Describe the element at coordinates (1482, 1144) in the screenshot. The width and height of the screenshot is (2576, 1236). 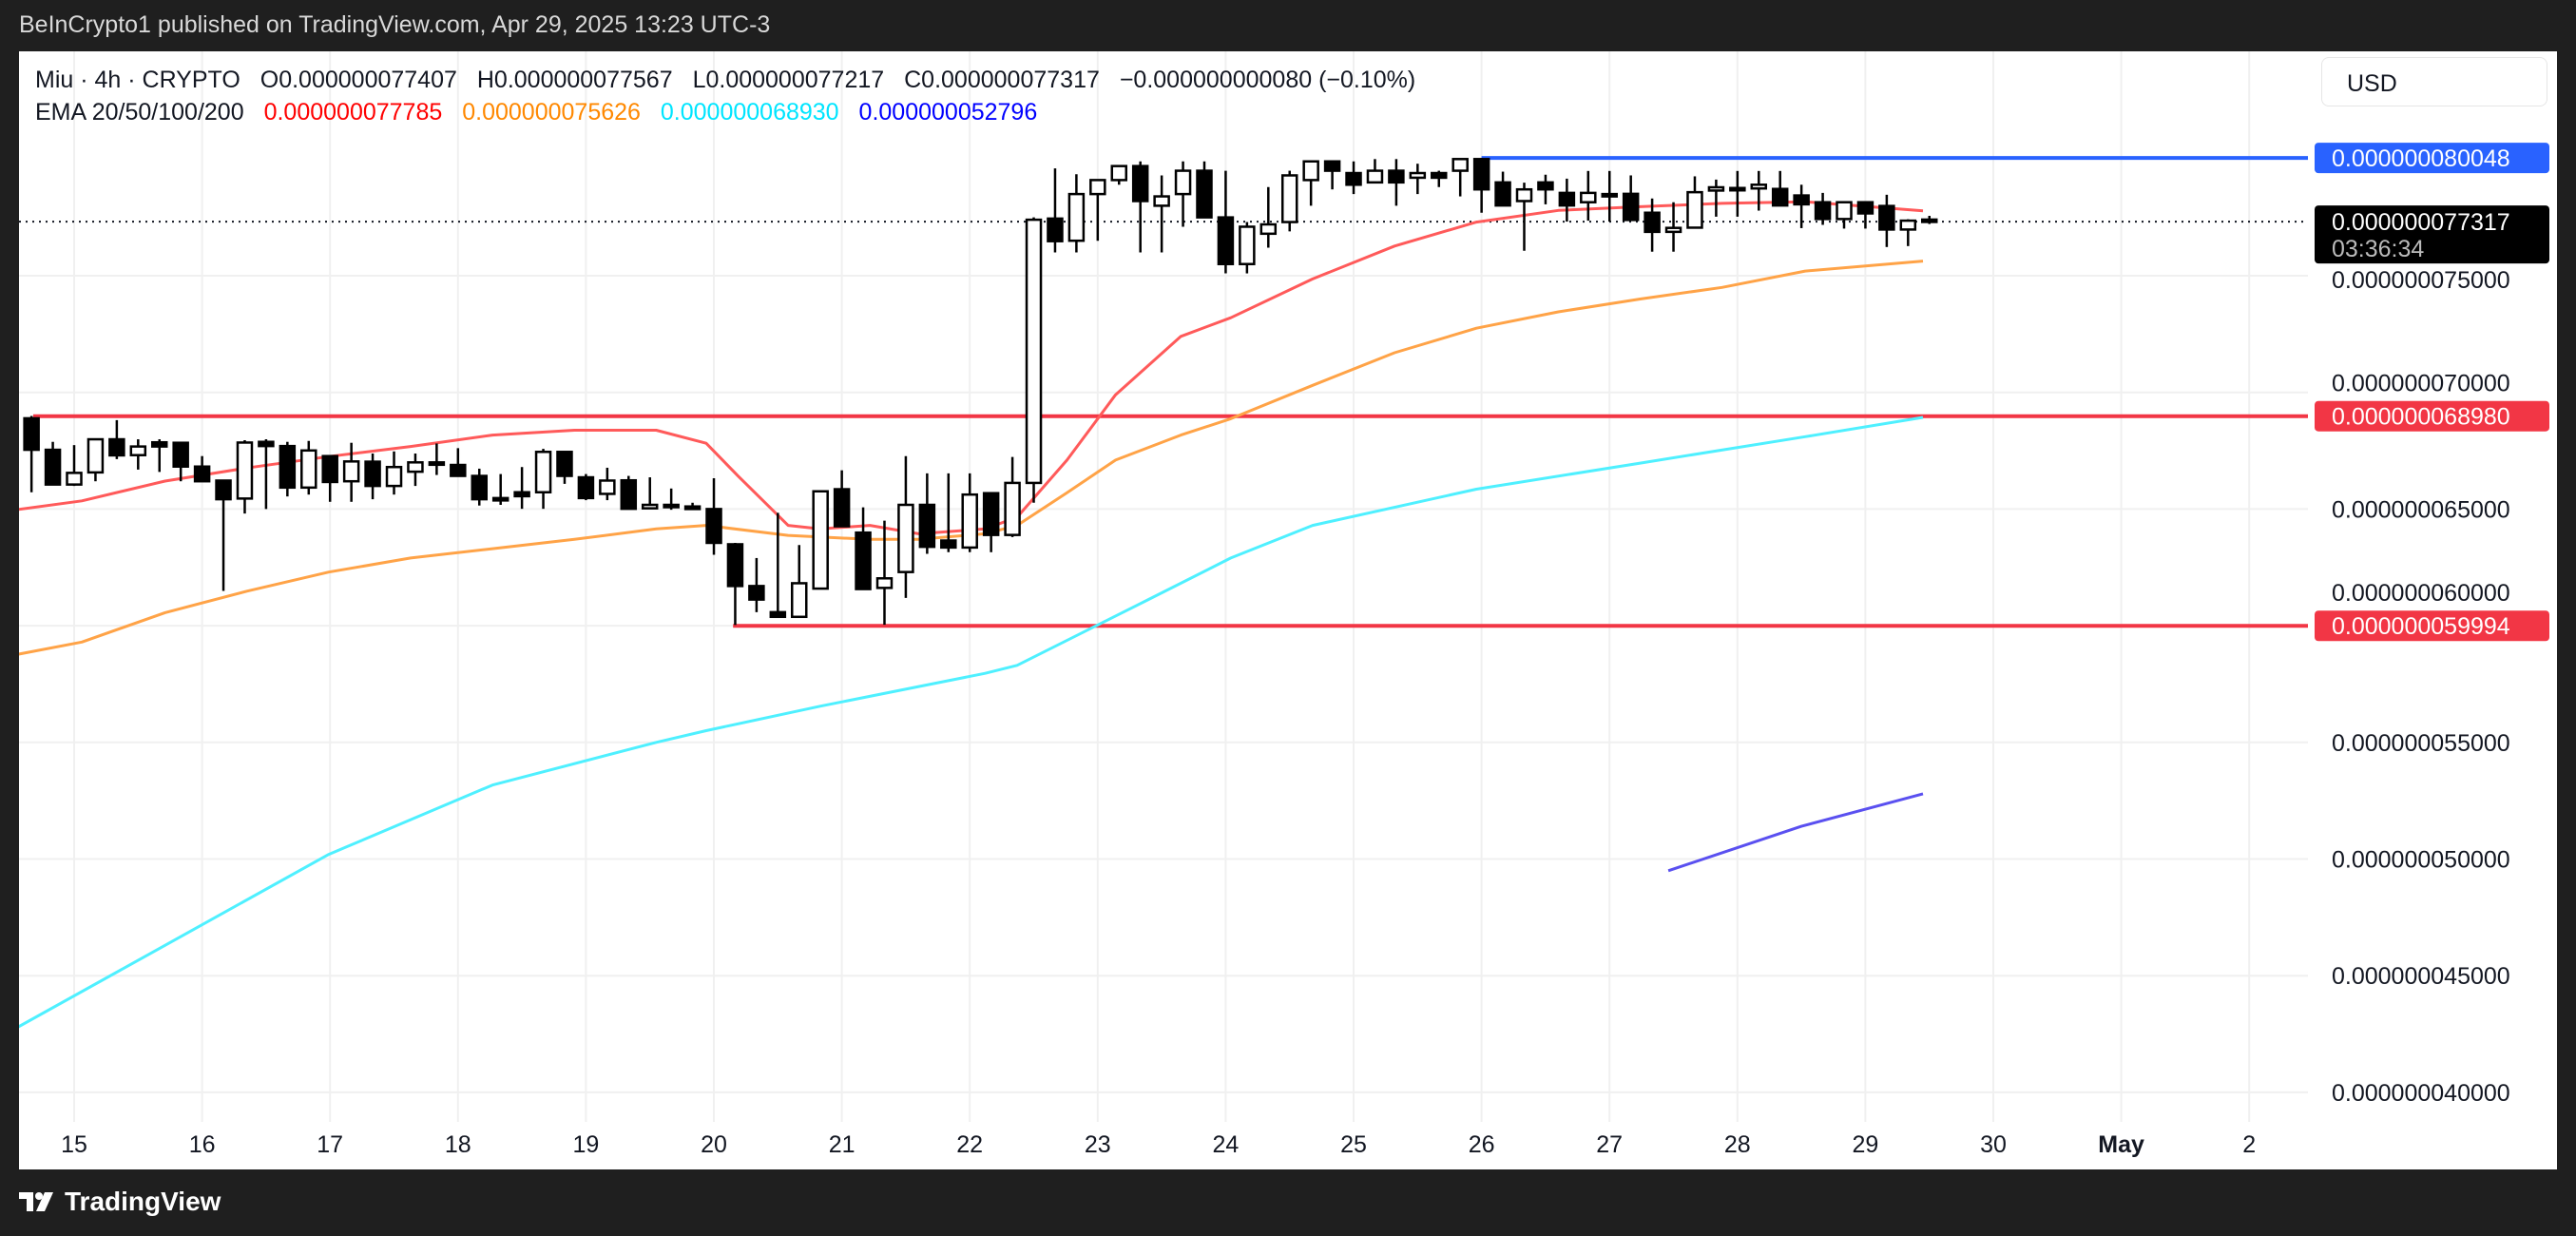
I see `time-tick-label: 26` at that location.